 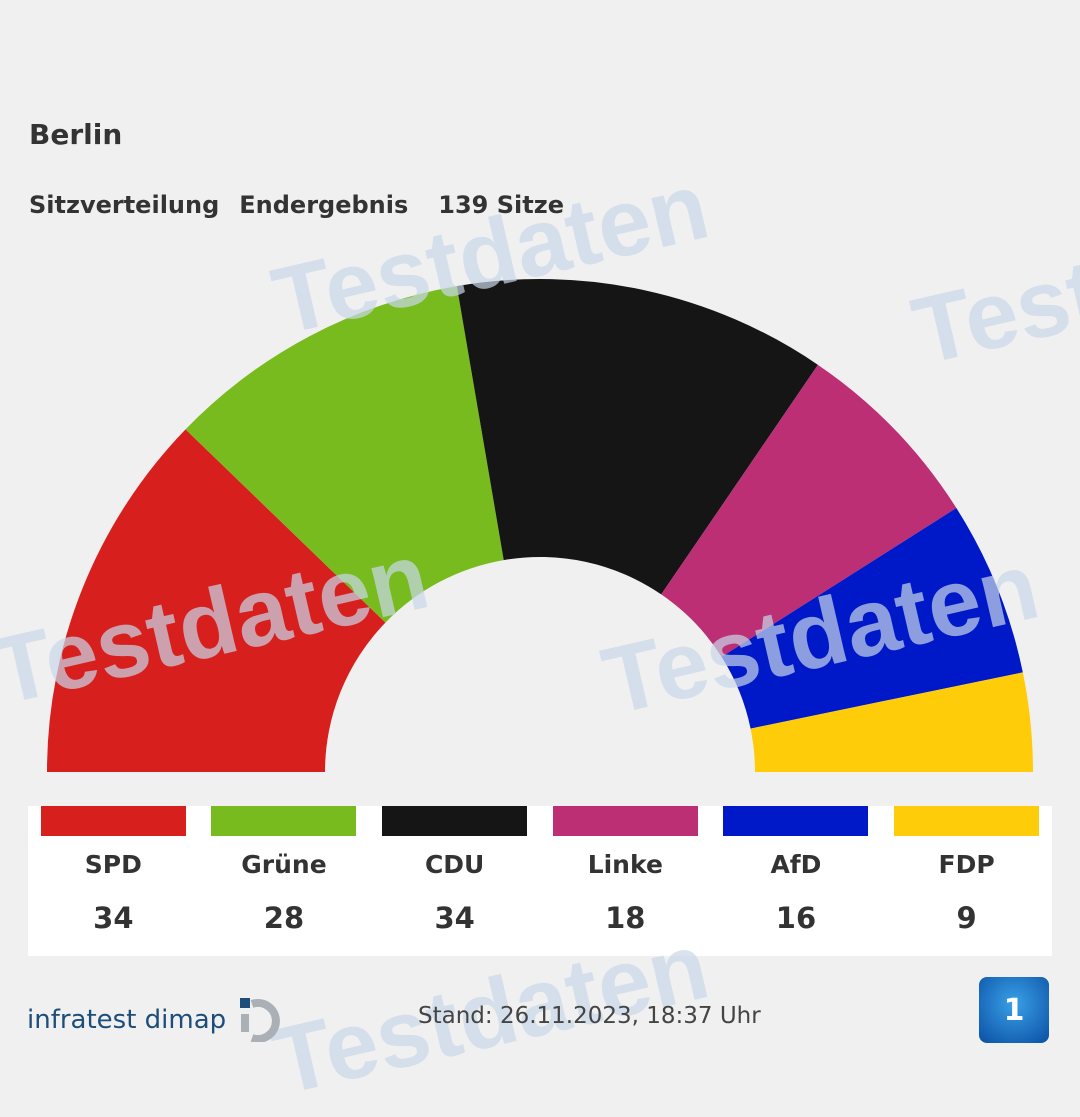 What do you see at coordinates (589, 1016) in the screenshot?
I see `timestamp: Stand: 26.11.2023, 18:37 Uhr` at bounding box center [589, 1016].